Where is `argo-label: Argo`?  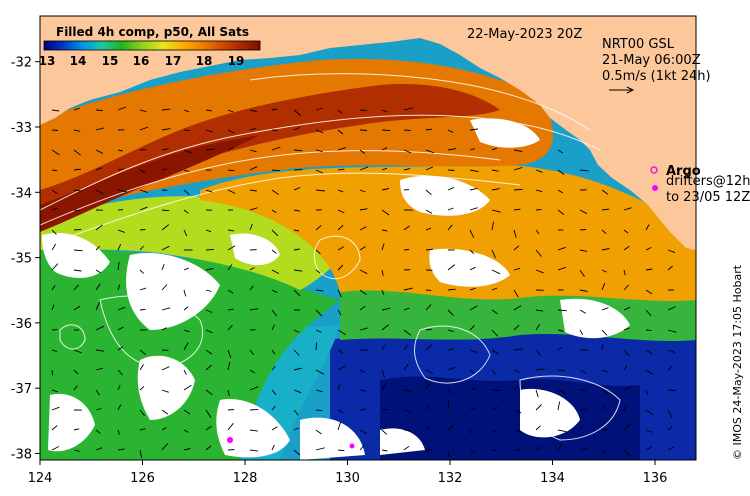 argo-label: Argo is located at coordinates (683, 171).